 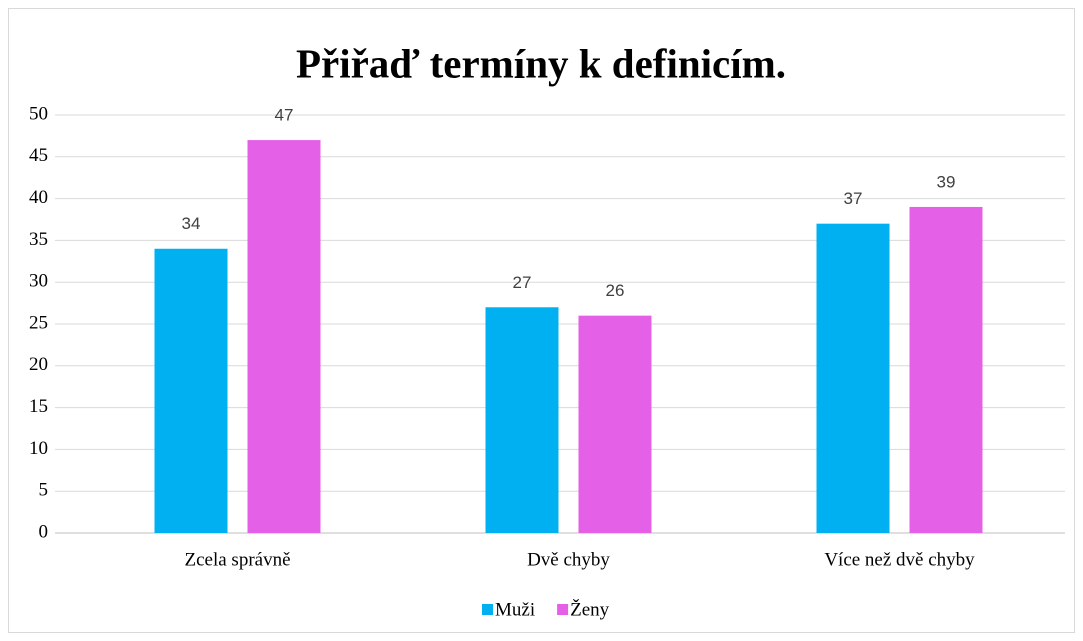 I want to click on y-tick-label: 0, so click(x=44, y=531).